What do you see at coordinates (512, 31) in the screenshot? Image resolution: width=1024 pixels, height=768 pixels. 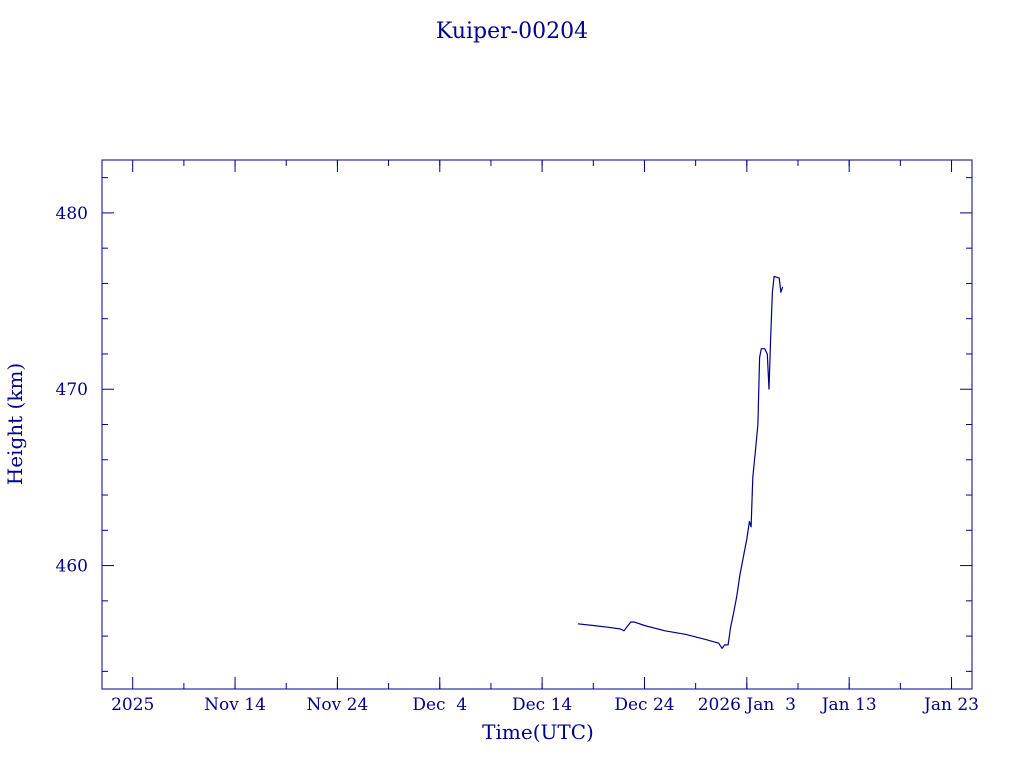 I see `chart-title: Kuiper-00204` at bounding box center [512, 31].